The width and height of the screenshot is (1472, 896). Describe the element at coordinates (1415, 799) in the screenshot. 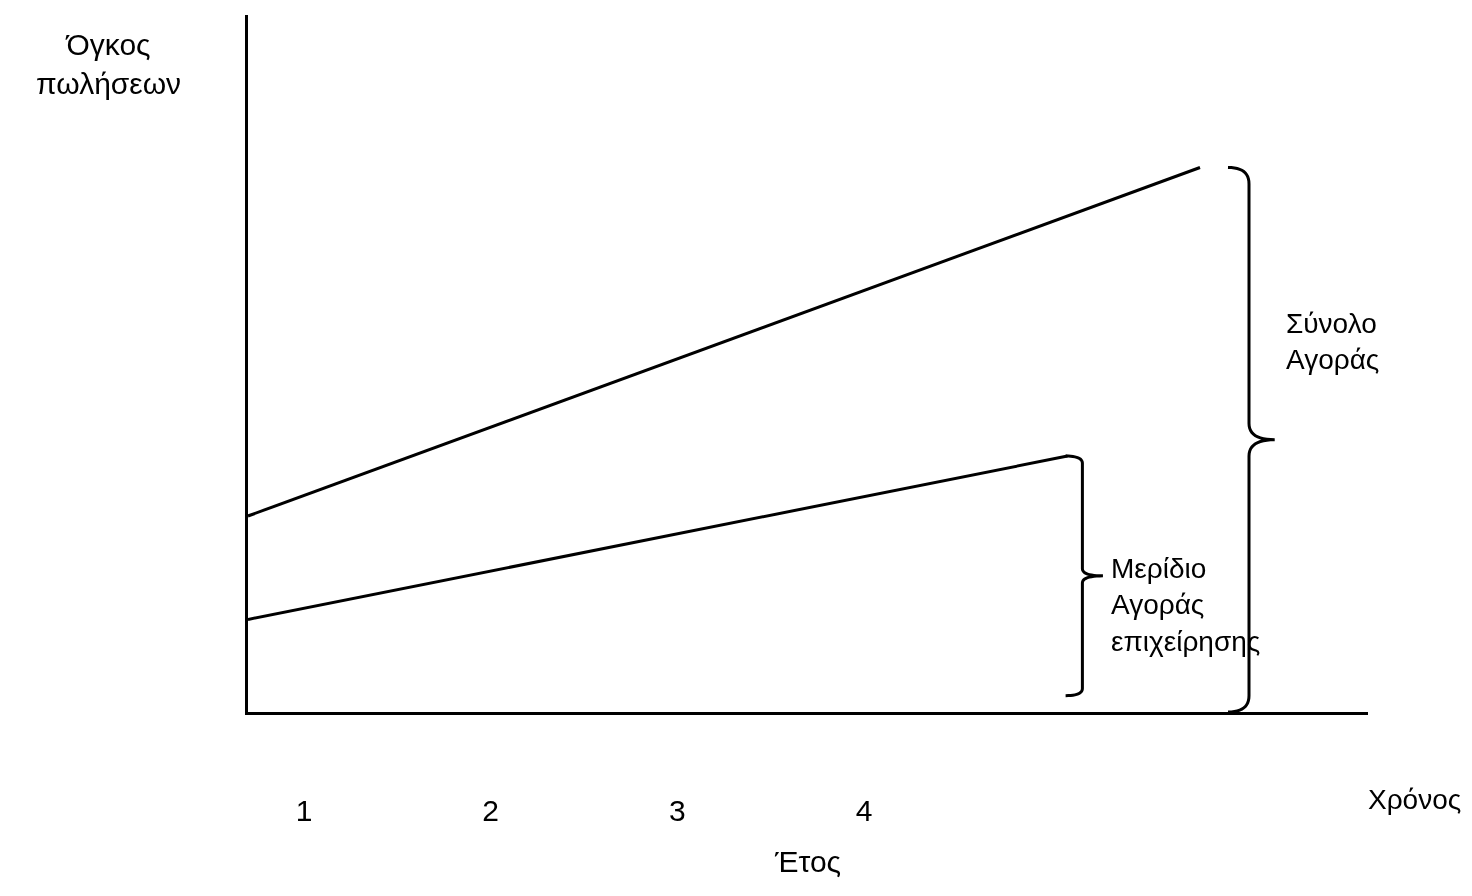

I see `text: Χρόνος` at that location.